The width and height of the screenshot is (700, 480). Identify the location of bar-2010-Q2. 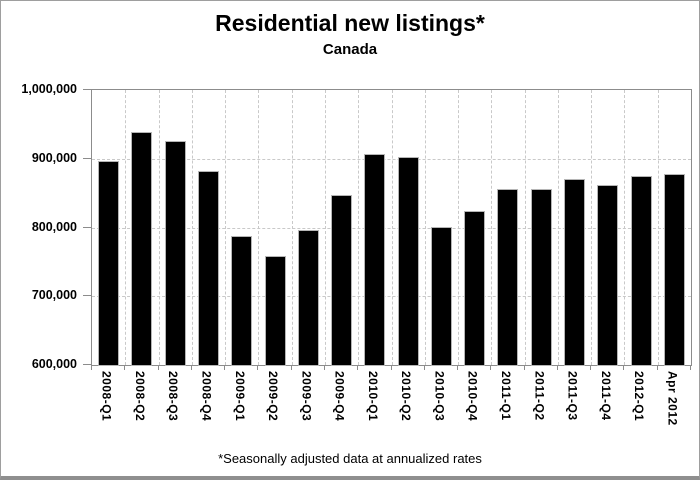
(408, 261).